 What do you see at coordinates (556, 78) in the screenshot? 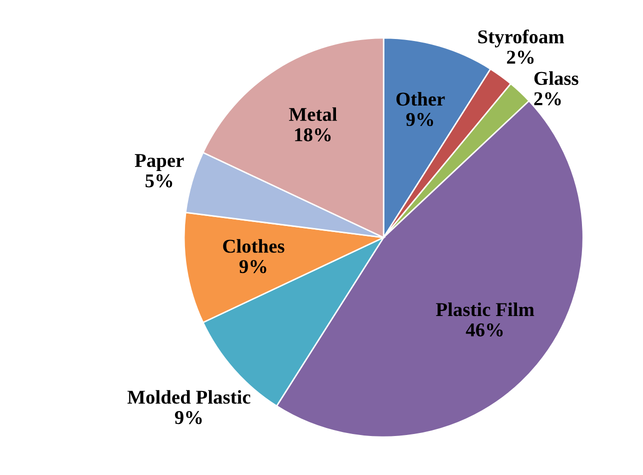
I see `slice-label: Glass` at bounding box center [556, 78].